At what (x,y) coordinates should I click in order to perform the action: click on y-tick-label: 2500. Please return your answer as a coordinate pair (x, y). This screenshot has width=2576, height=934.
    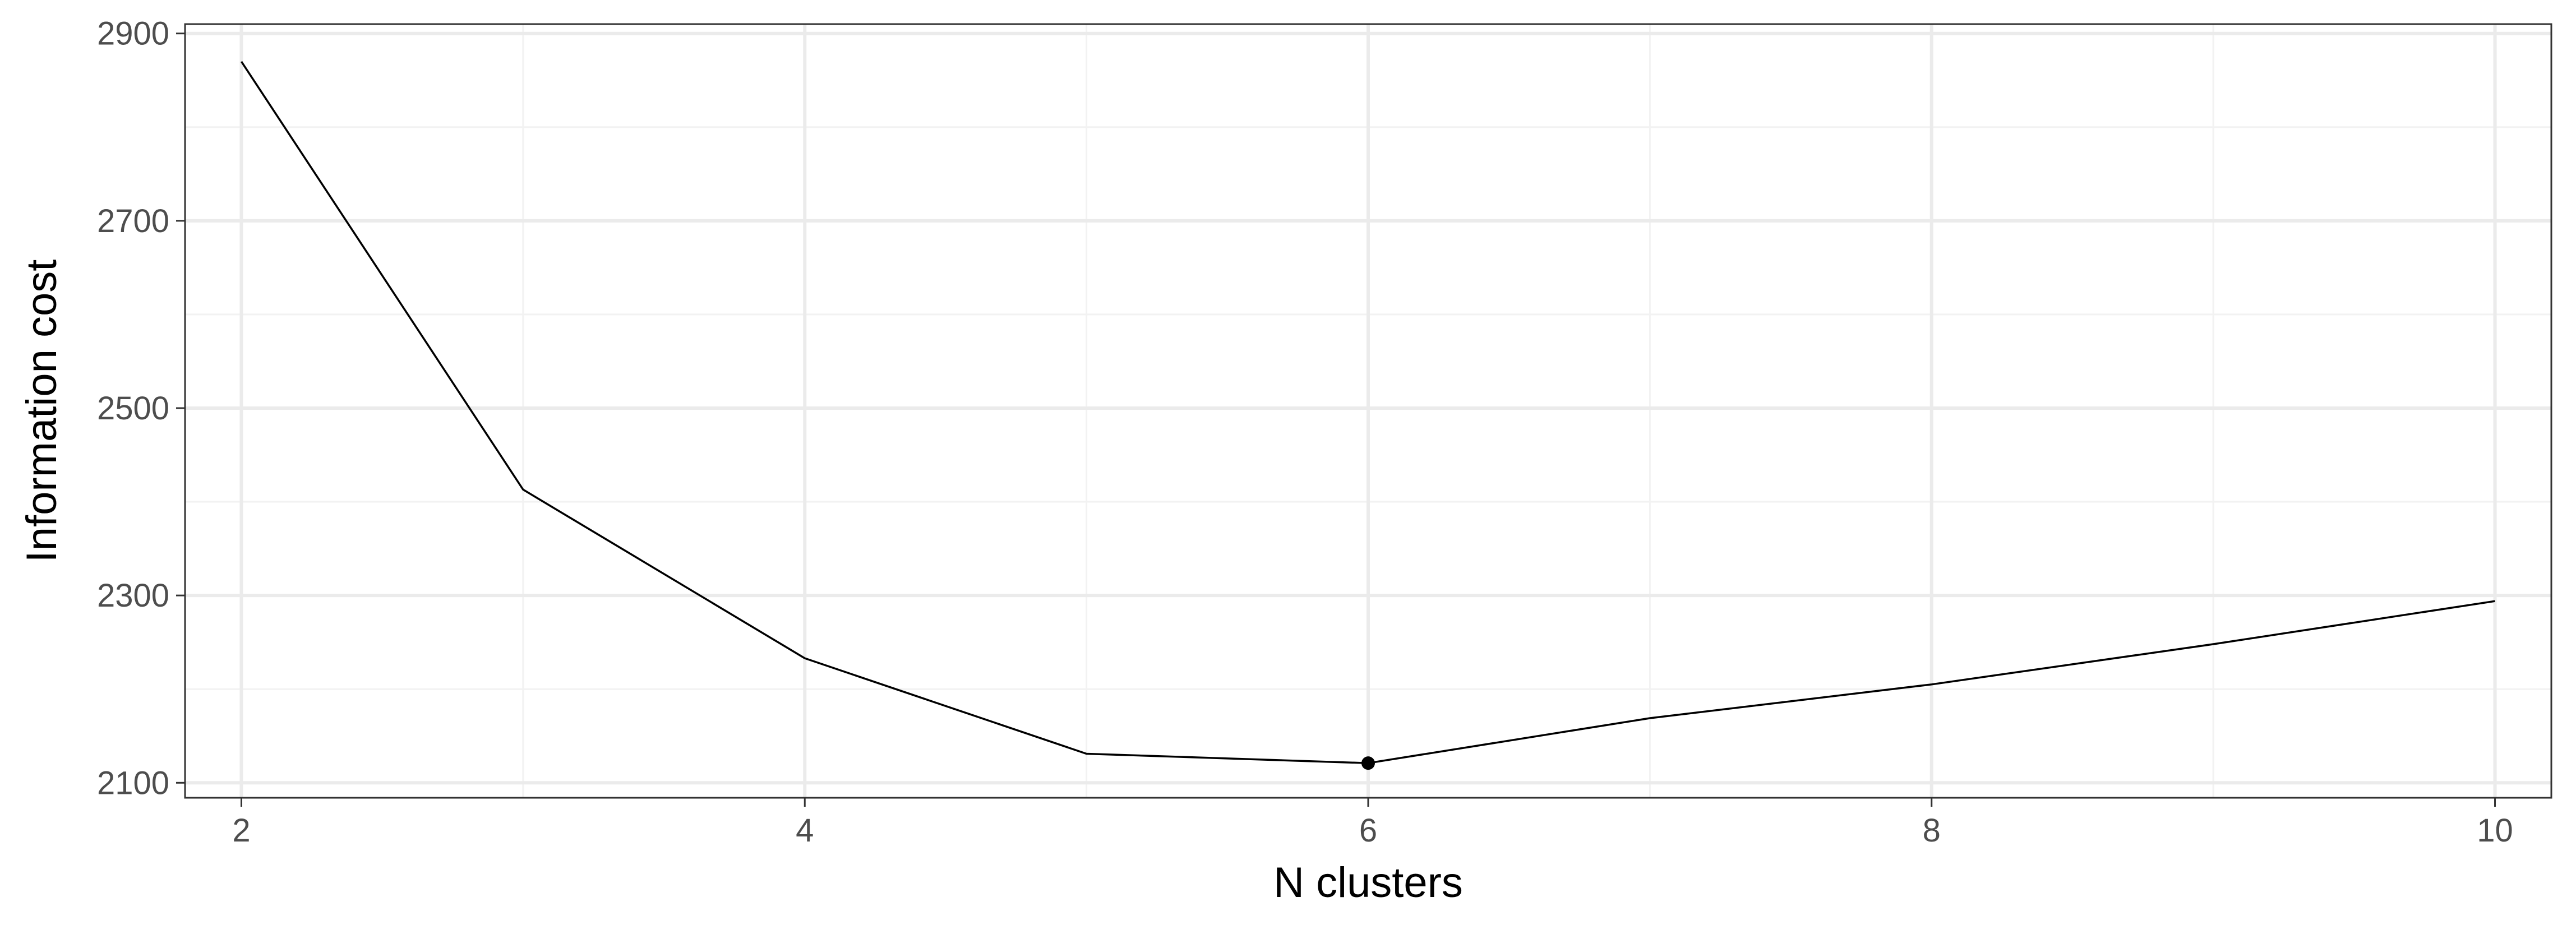
    Looking at the image, I should click on (133, 409).